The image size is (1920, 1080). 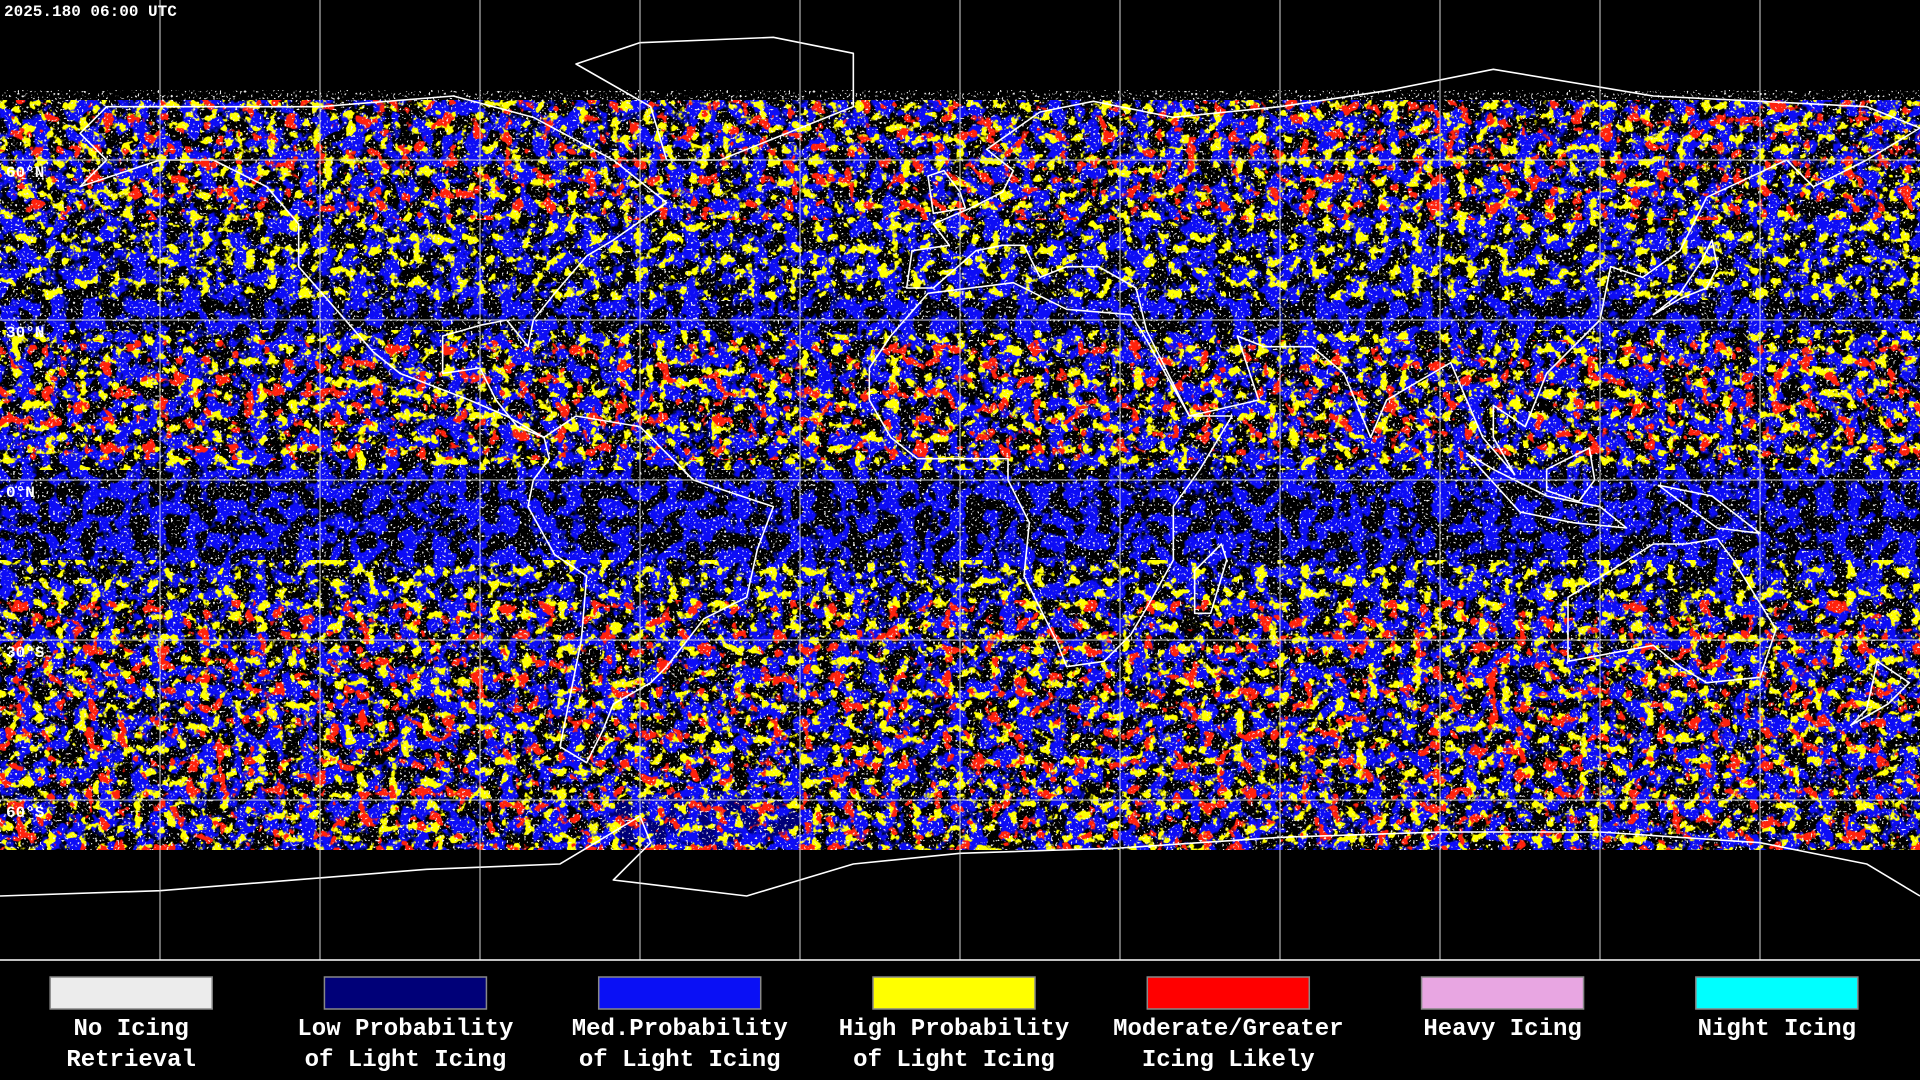 What do you see at coordinates (1613, 490) in the screenshot?
I see `indonesia` at bounding box center [1613, 490].